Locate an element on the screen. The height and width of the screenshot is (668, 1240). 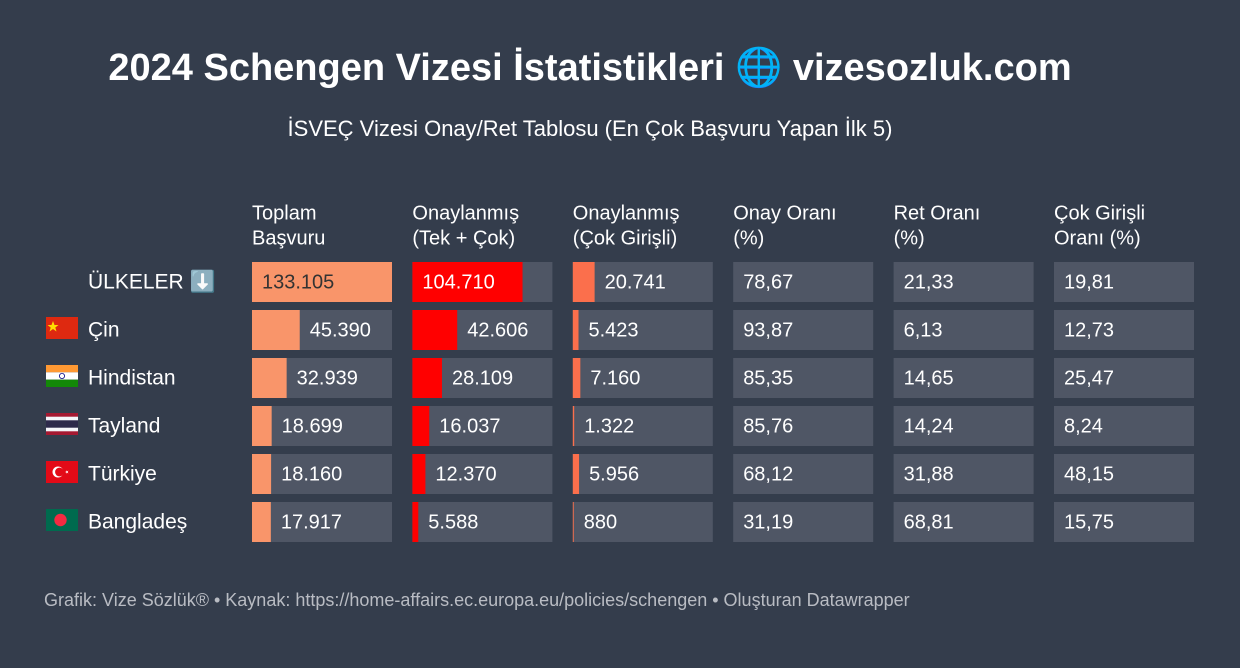
row-label: Hindistan is located at coordinates (132, 378).